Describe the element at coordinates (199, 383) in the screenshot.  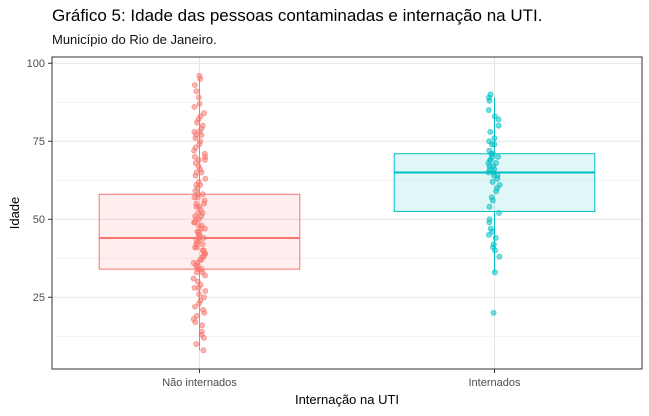
I see `x-tick-label: Não internados` at that location.